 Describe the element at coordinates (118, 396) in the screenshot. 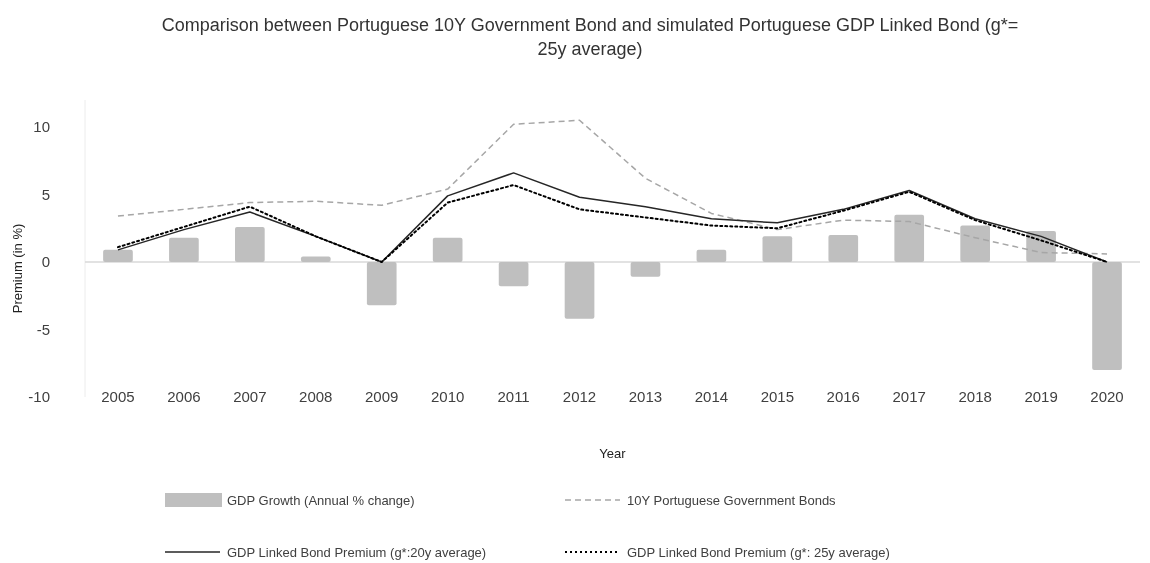

I see `x-tick-label: 2005` at that location.